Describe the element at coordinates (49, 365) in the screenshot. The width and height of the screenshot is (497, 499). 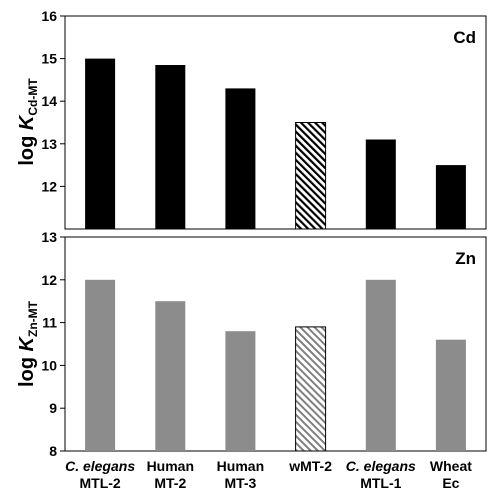
I see `zn-y-tick-10: 10` at that location.